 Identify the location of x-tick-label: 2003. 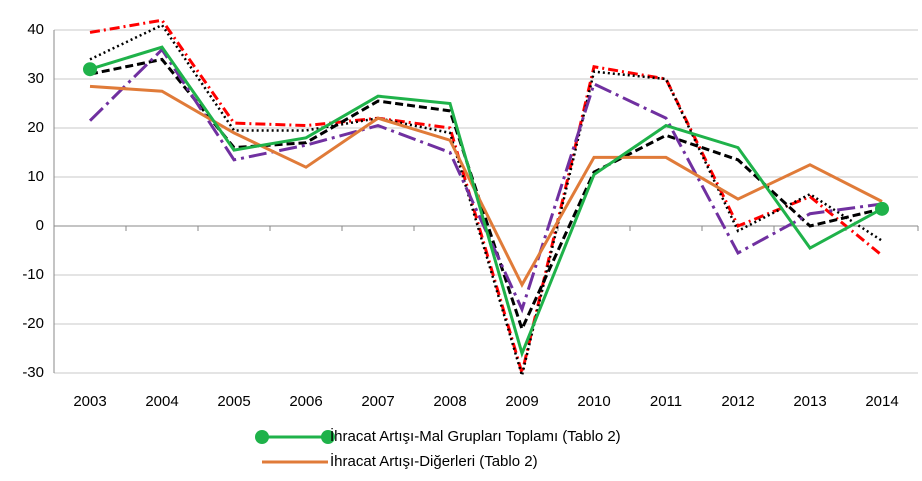
(89, 401).